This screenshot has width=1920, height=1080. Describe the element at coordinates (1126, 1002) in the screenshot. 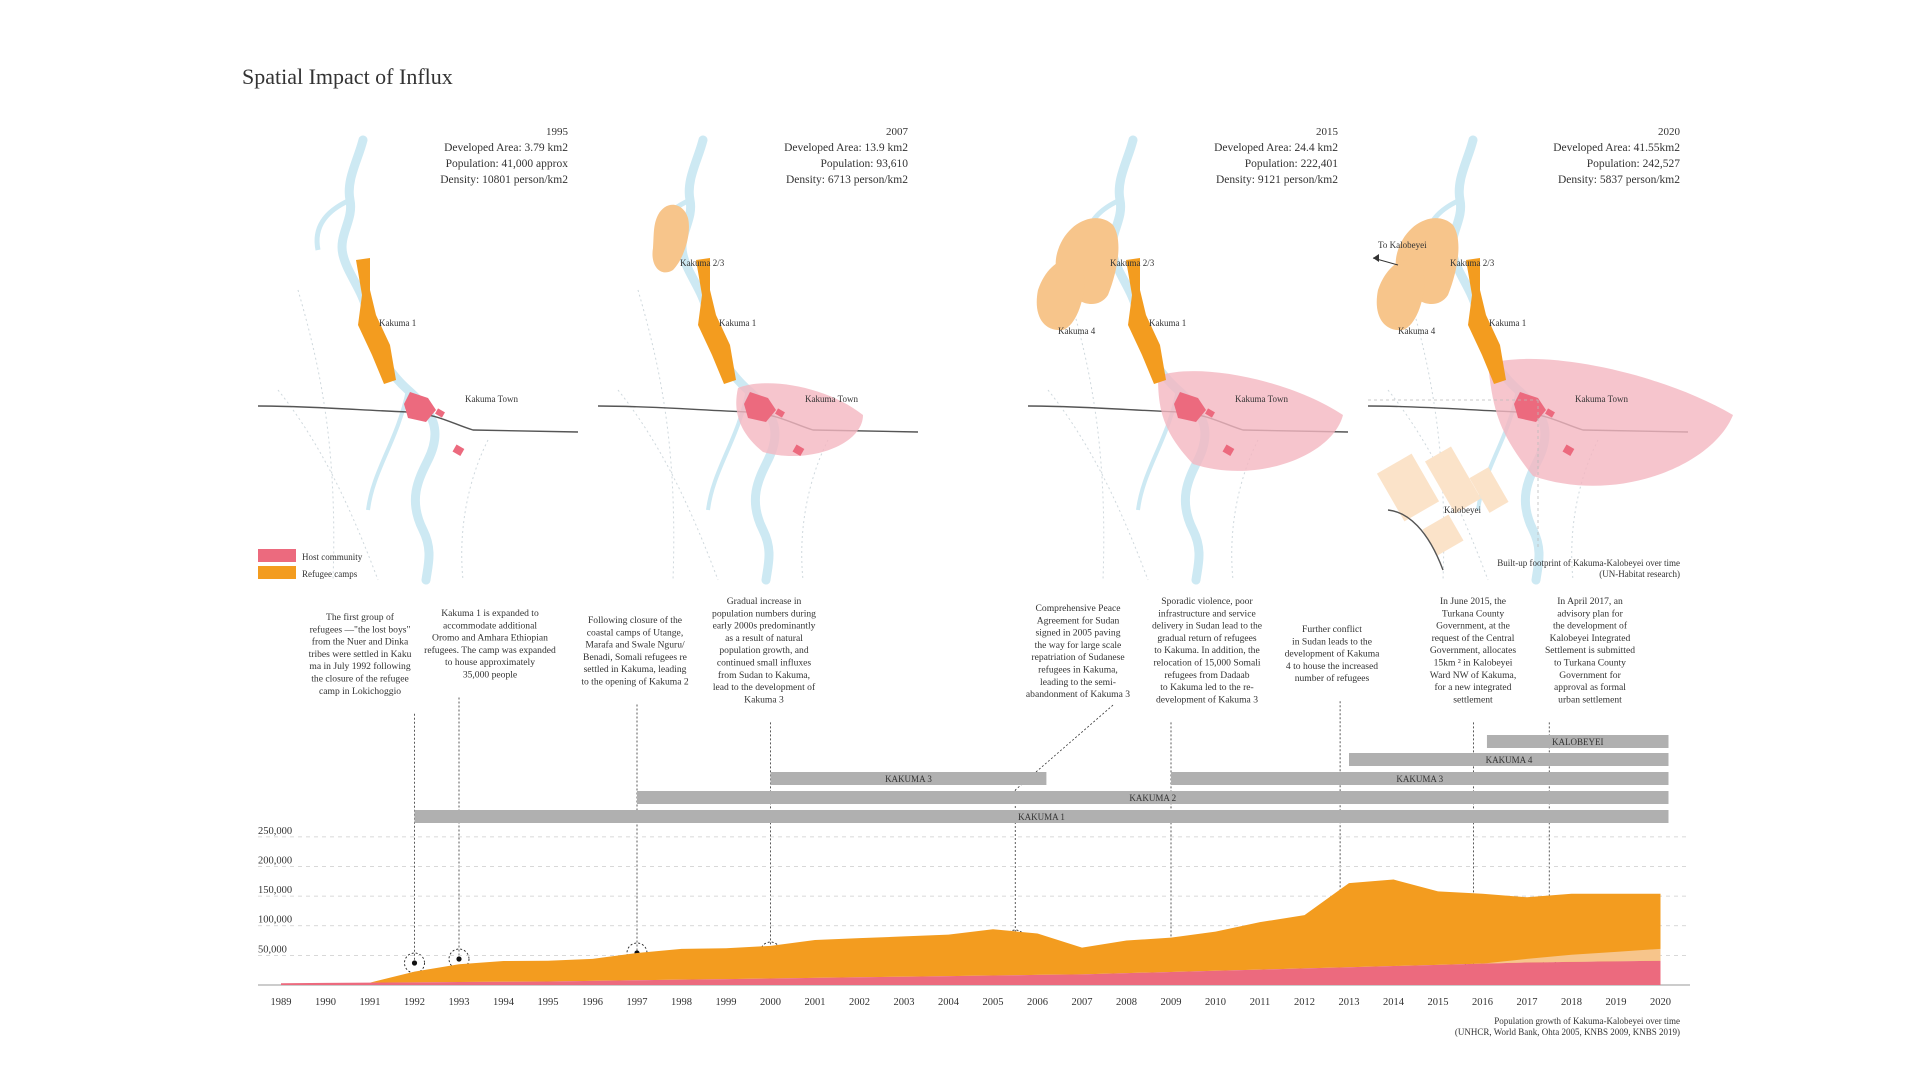

I see `x-tick-label: 2008` at that location.